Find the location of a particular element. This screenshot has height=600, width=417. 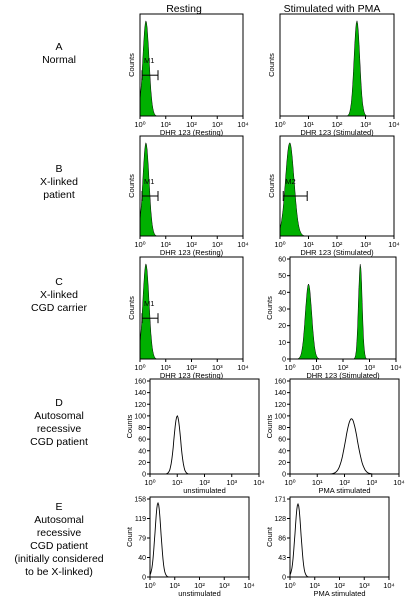

row-text: X-linked CGD carrier is located at coordinates (58, 301).